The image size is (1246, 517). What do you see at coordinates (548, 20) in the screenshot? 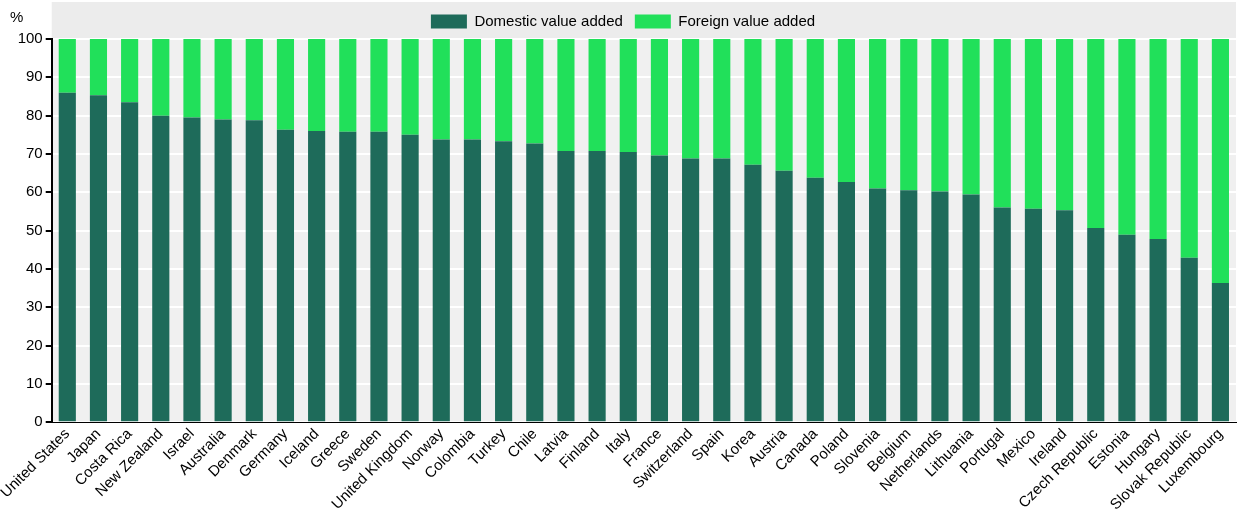
I see `legend-label: Domestic value added` at bounding box center [548, 20].